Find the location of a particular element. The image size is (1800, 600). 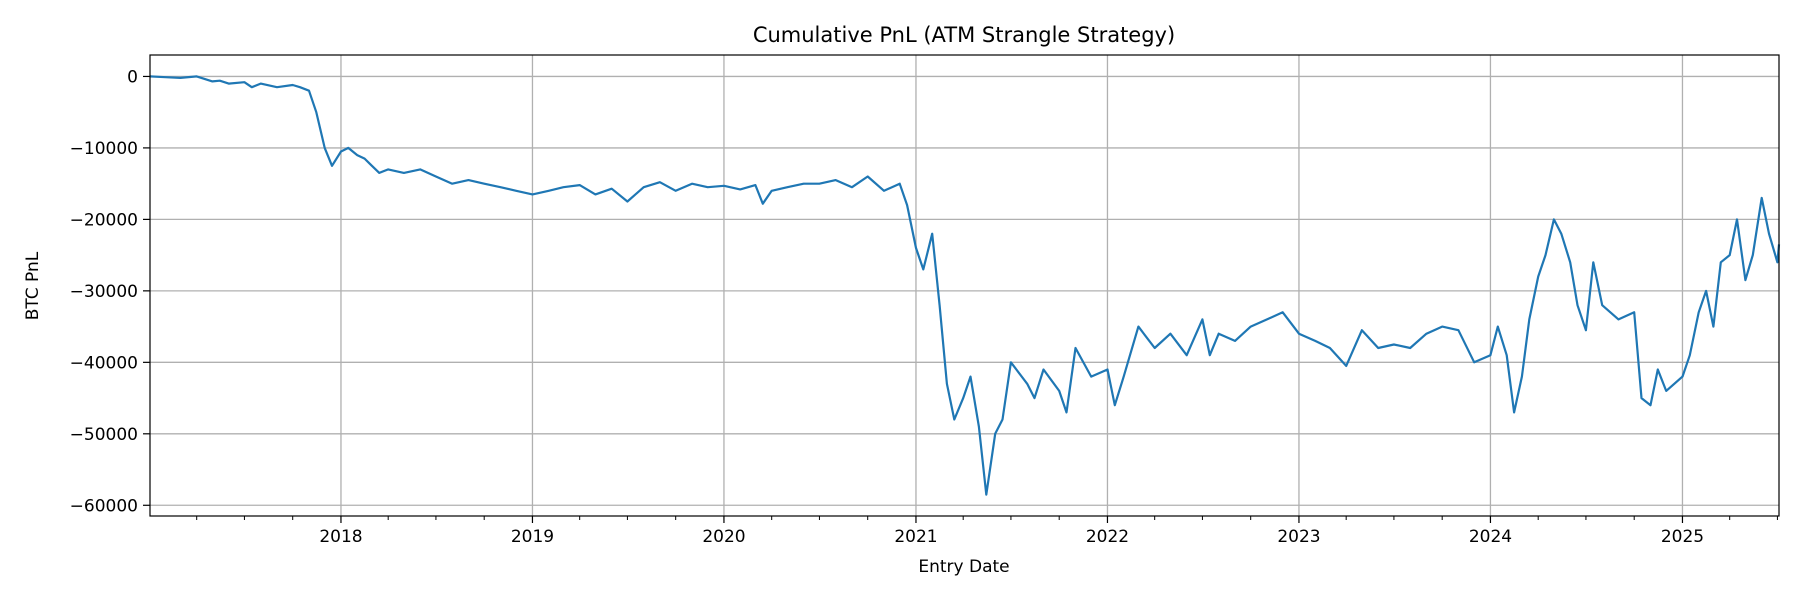

y-tick-label: −40000 is located at coordinates (104, 363).